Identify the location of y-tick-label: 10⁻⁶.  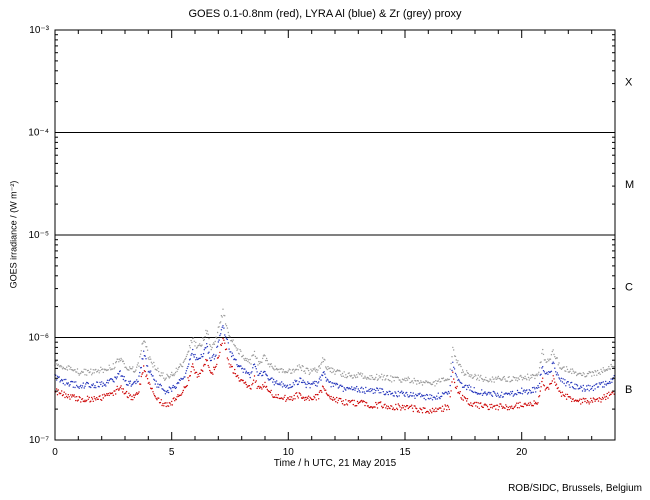
(38, 338).